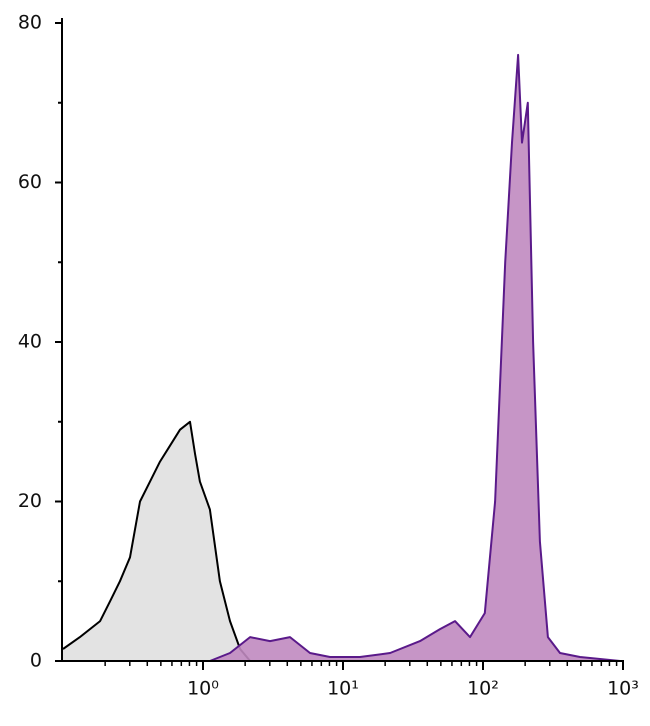 The image size is (650, 726). What do you see at coordinates (30, 501) in the screenshot?
I see `y-tick-label: 20` at bounding box center [30, 501].